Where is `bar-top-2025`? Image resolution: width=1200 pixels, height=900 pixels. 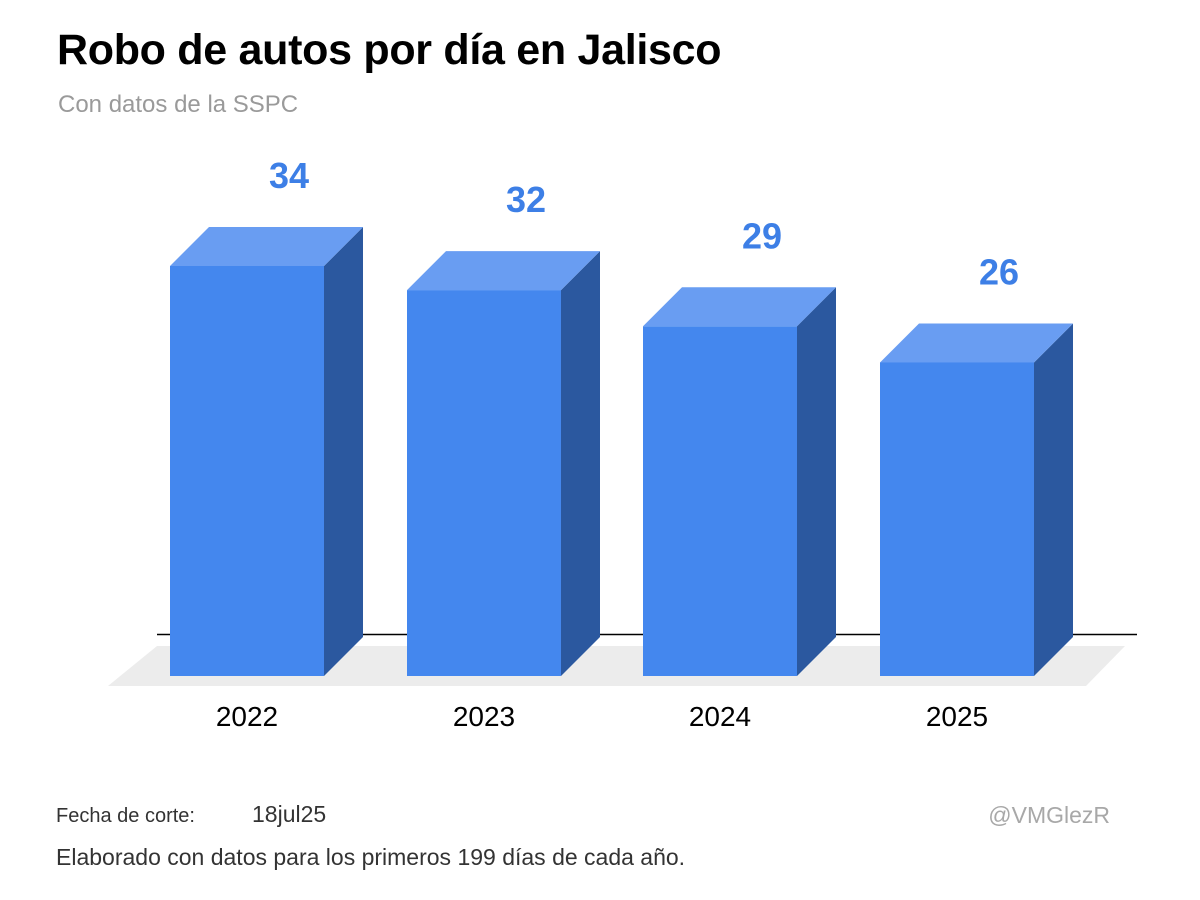
bar-top-2025 is located at coordinates (976, 343).